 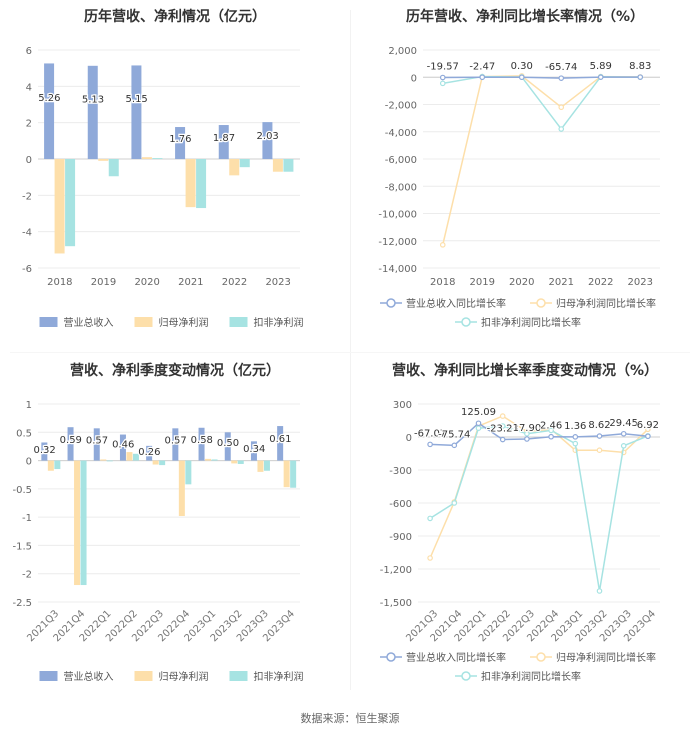 I want to click on data-label: -23.23, so click(x=503, y=429).